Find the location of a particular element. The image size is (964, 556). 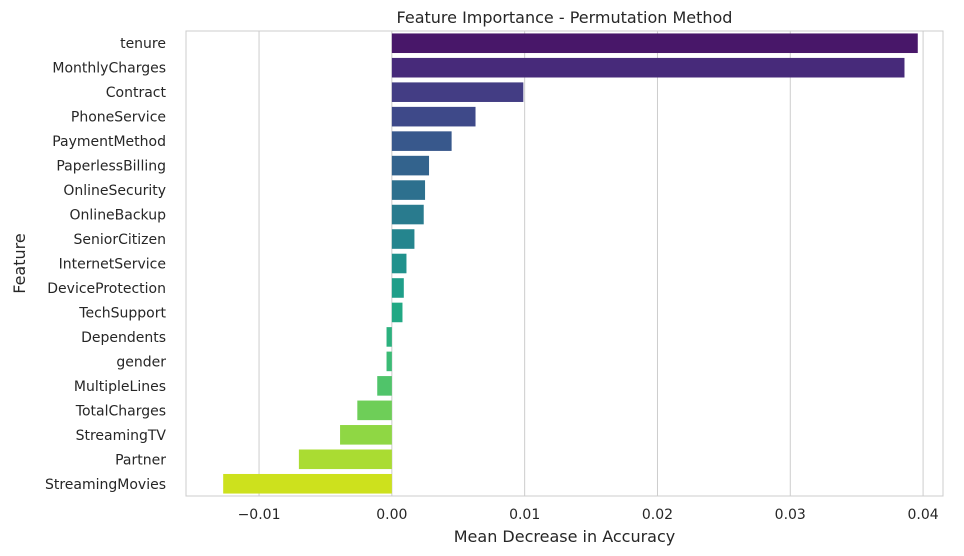

bar-OnlineSecurity is located at coordinates (408, 190).